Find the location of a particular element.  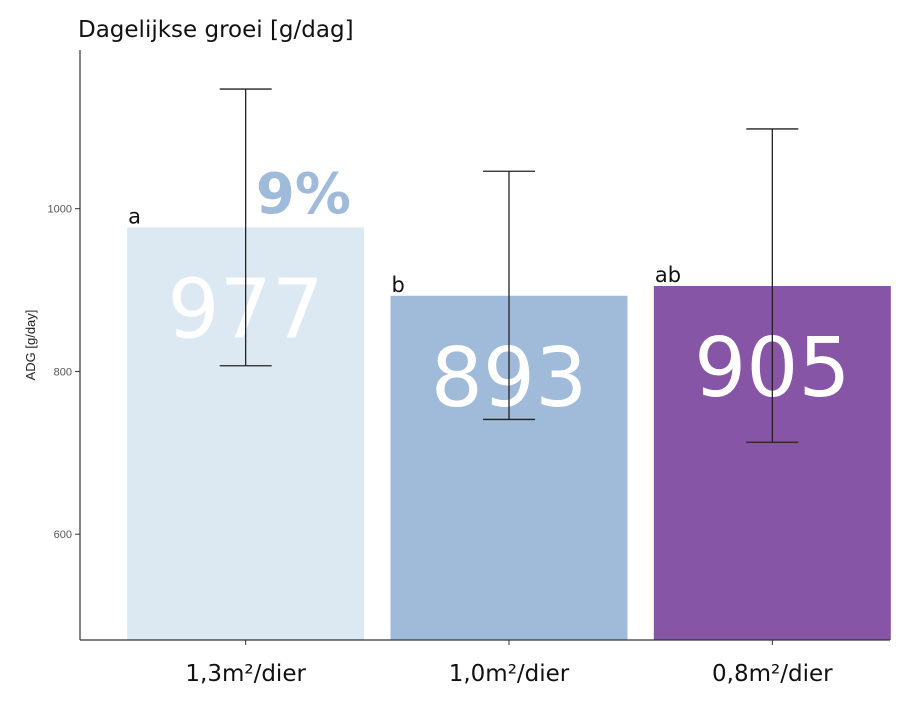

significance-letter: b is located at coordinates (398, 285).